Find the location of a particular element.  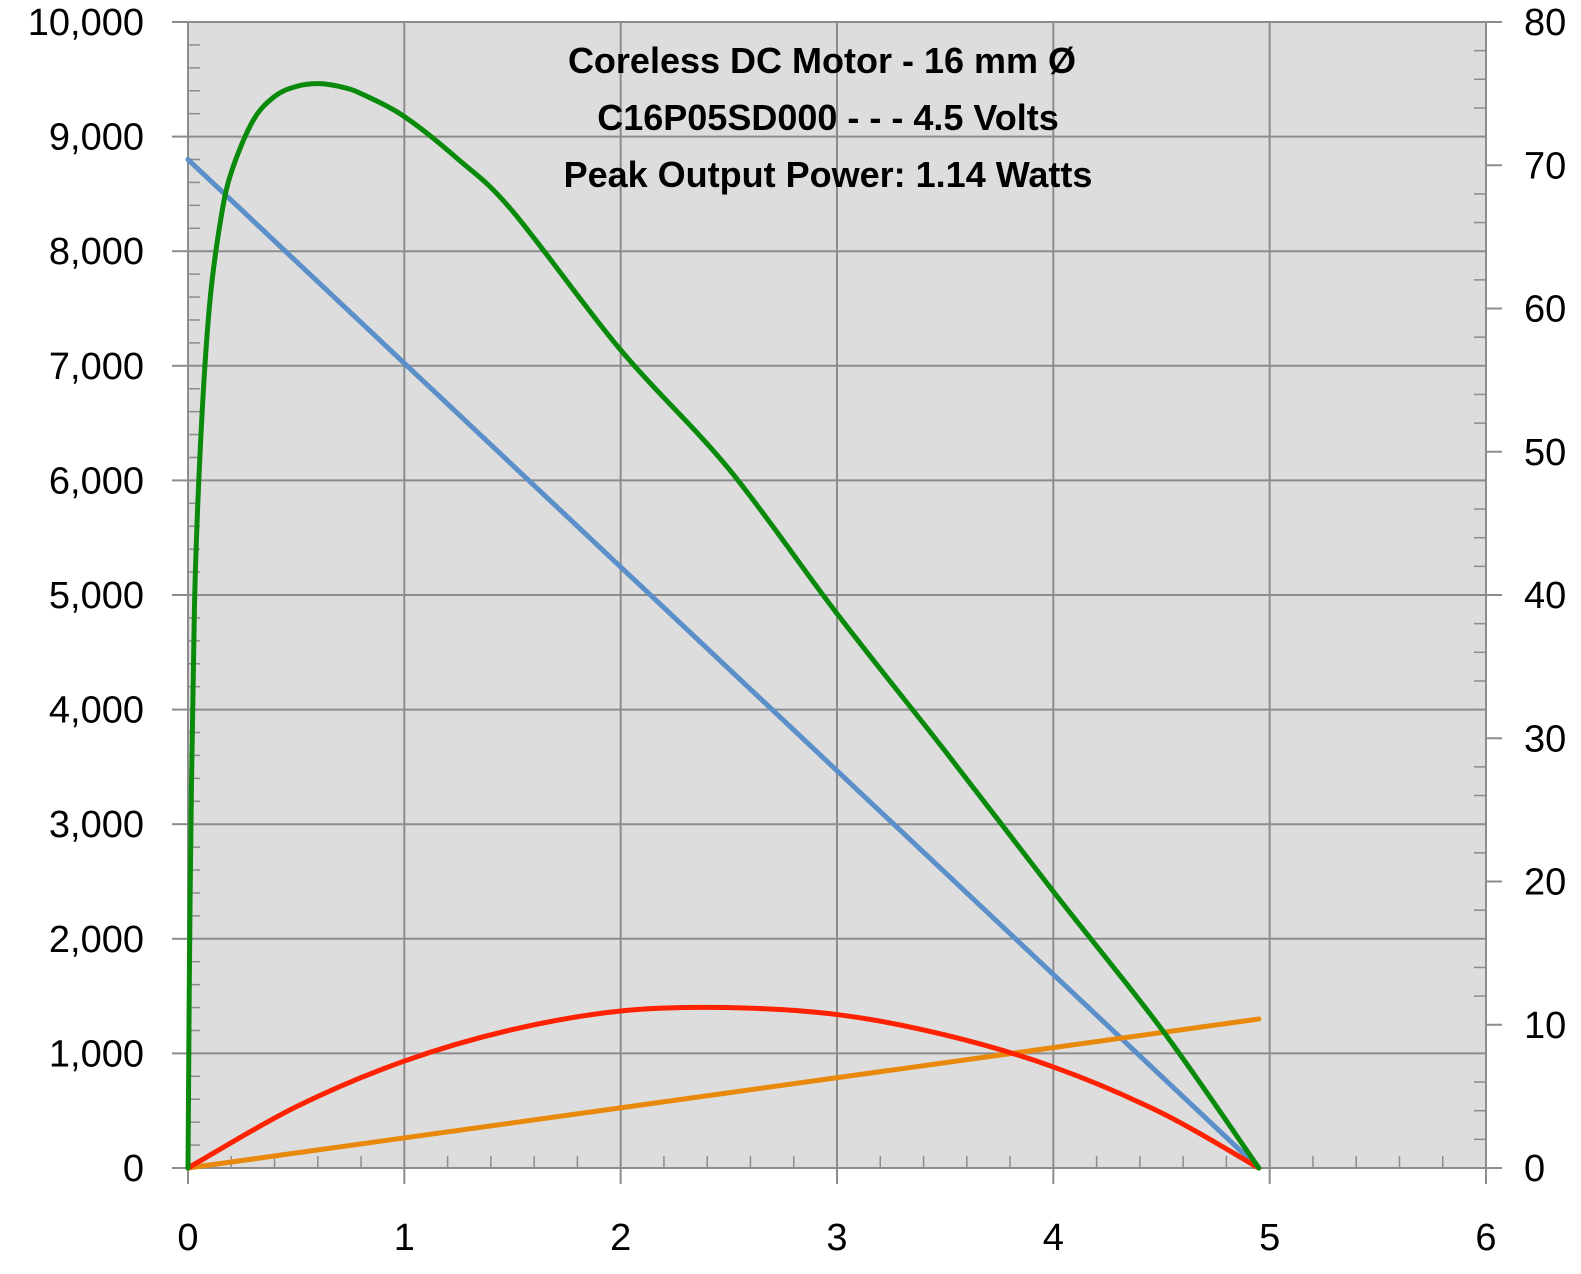

y2-tick-label: 70 is located at coordinates (1545, 166).